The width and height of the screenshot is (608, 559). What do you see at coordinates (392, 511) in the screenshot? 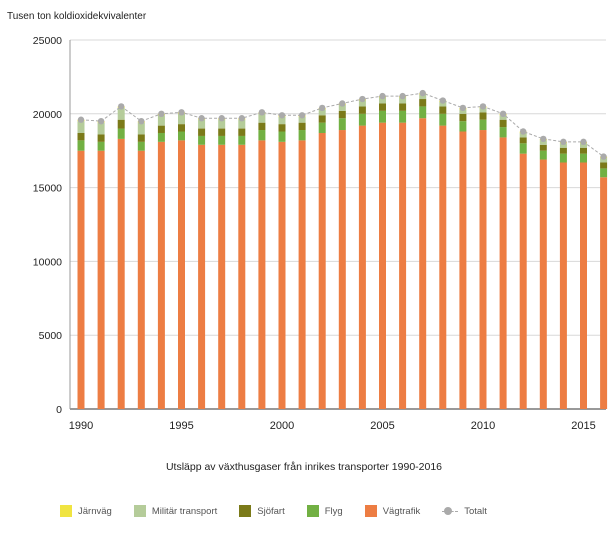
I see `legend-item: Vägtrafik` at bounding box center [392, 511].